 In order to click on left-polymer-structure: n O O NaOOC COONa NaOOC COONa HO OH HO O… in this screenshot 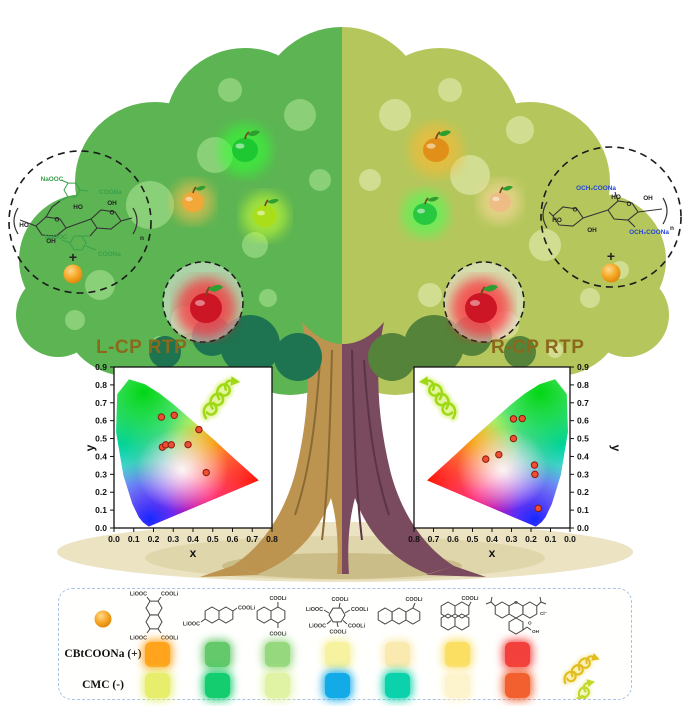, I will do `click(80, 222)`.